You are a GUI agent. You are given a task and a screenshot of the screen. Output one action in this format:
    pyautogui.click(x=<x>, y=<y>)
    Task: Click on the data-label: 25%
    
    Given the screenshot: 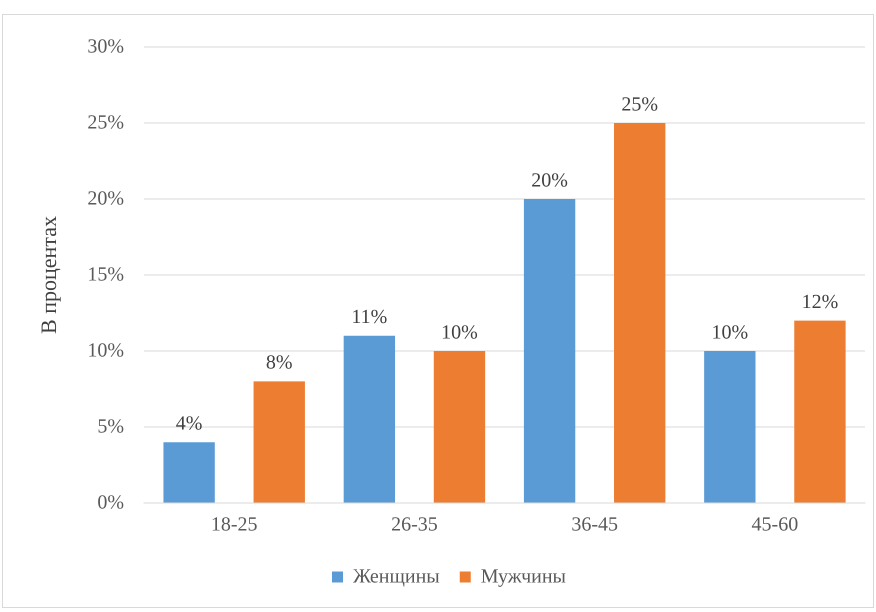 What is the action you would take?
    pyautogui.click(x=639, y=104)
    